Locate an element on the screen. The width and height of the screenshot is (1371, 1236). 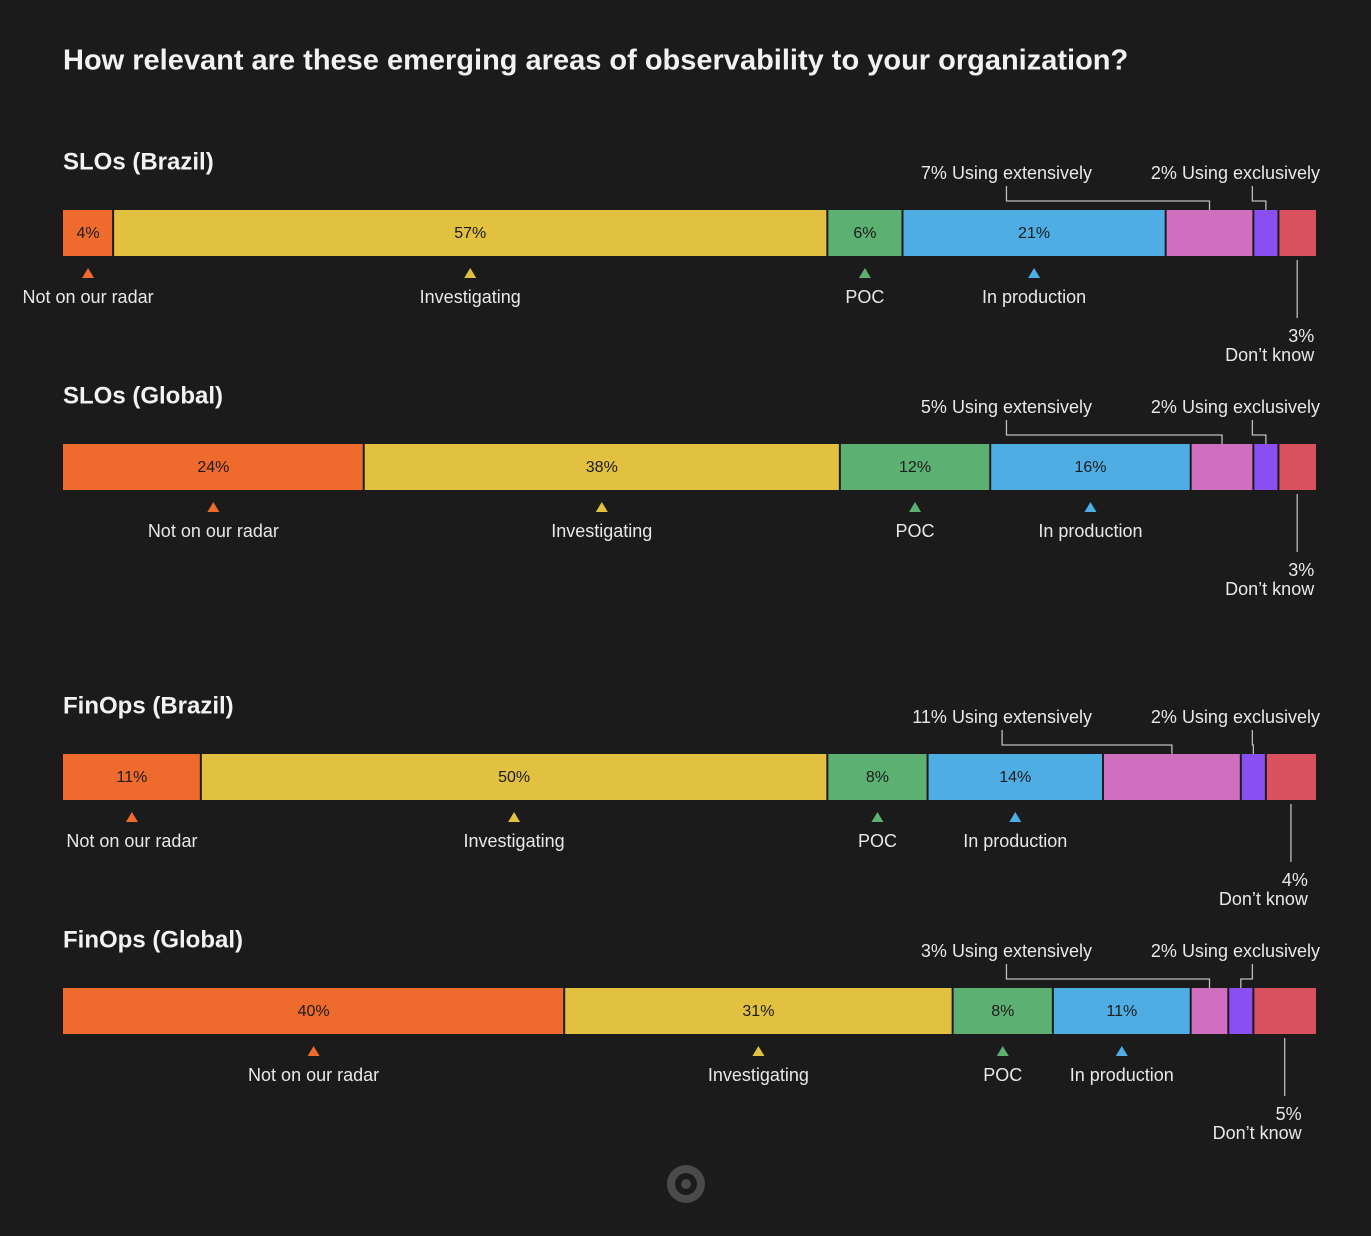
panel-title: FinOps (Brazil) is located at coordinates (148, 705).